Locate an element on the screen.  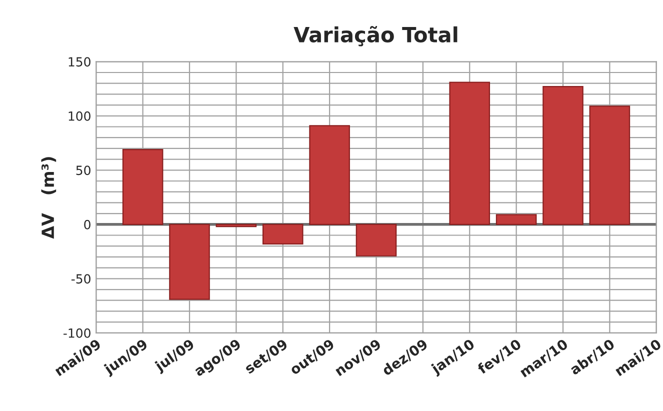
y-tick-label: -50 is located at coordinates (80, 279).